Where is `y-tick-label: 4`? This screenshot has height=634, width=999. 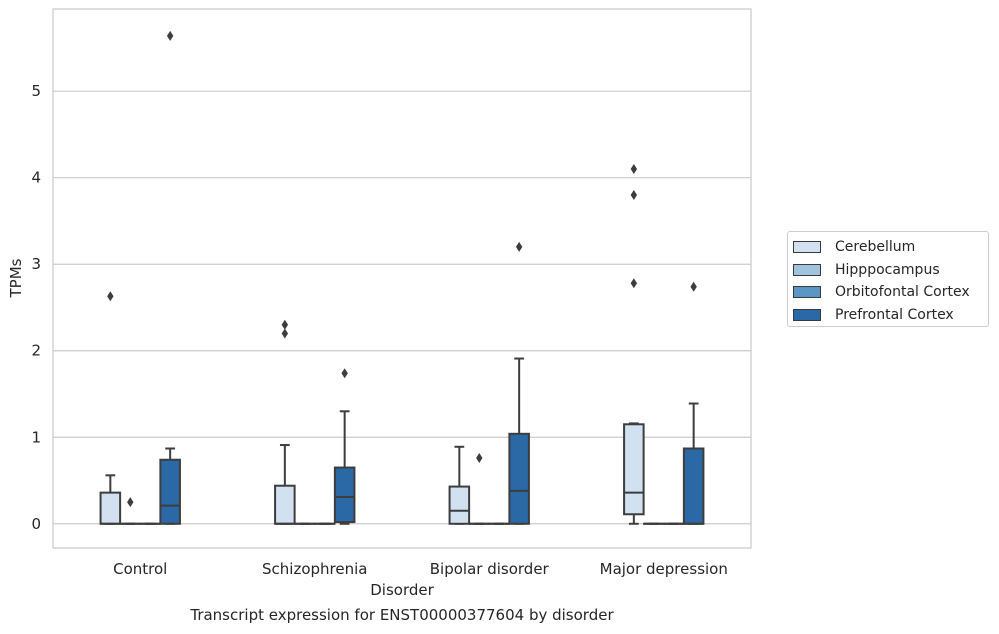 y-tick-label: 4 is located at coordinates (36, 178).